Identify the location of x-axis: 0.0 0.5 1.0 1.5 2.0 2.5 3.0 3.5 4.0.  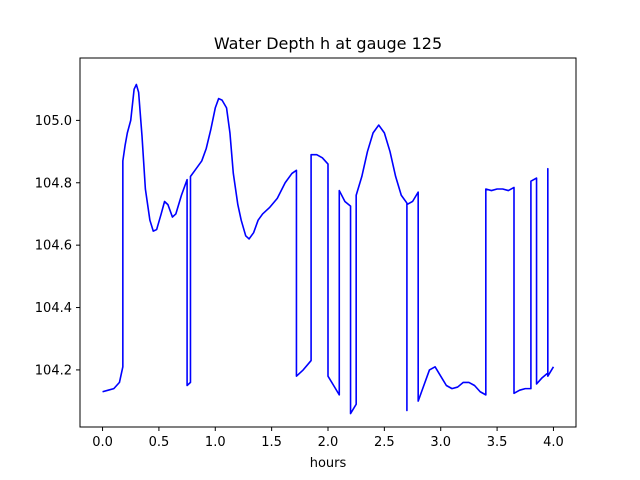
(328, 438).